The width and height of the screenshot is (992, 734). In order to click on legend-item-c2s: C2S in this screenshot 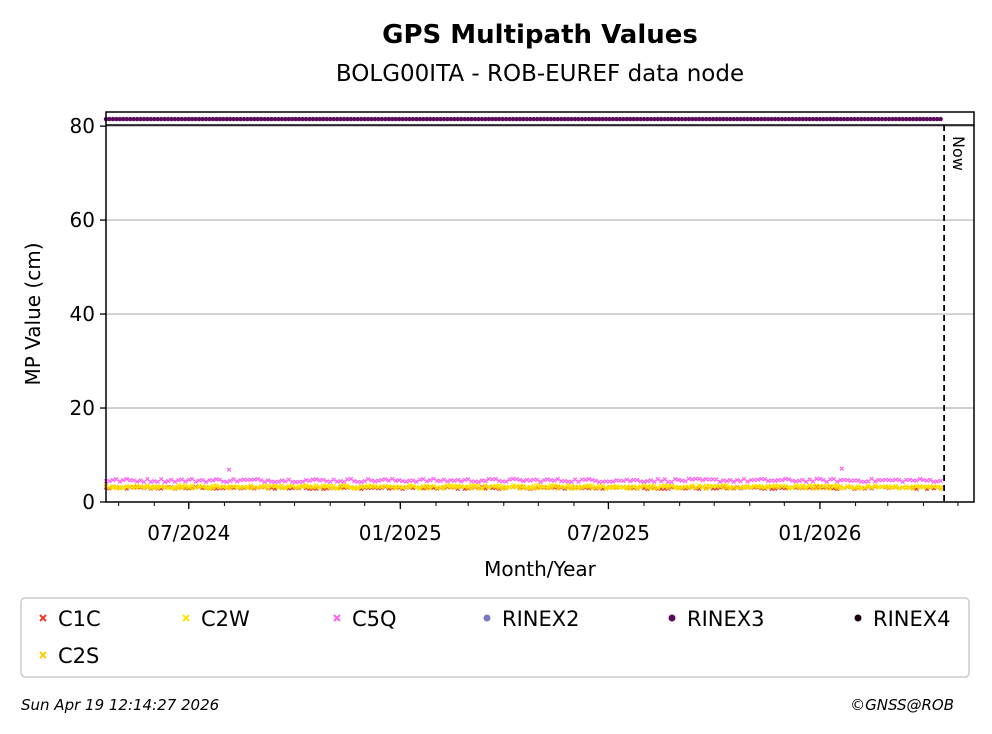, I will do `click(69, 656)`.